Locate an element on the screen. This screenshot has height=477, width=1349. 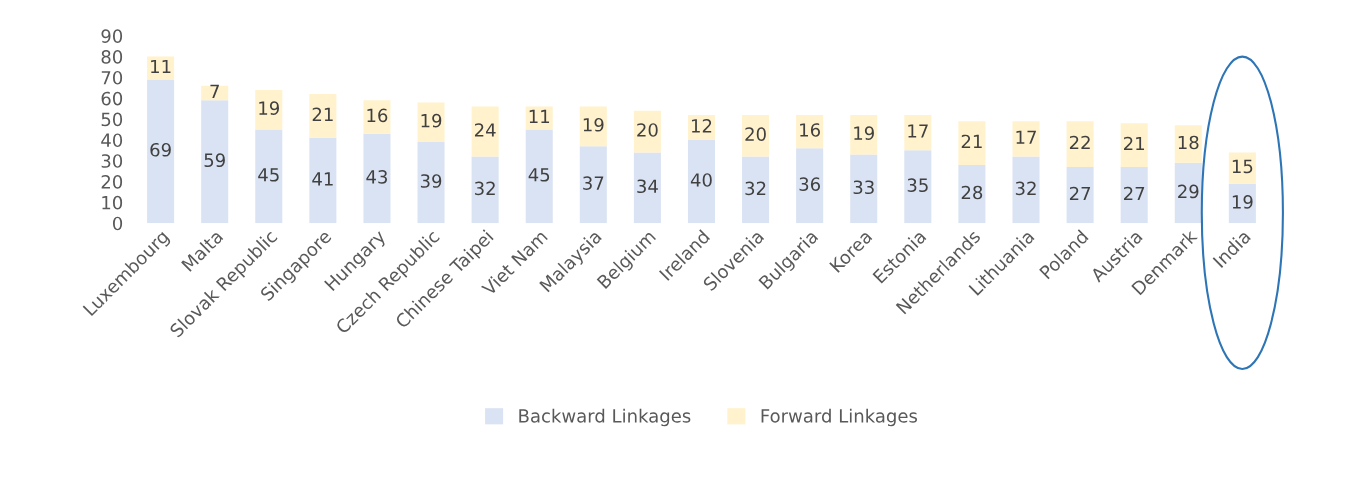
data-label: 41 is located at coordinates (322, 179).